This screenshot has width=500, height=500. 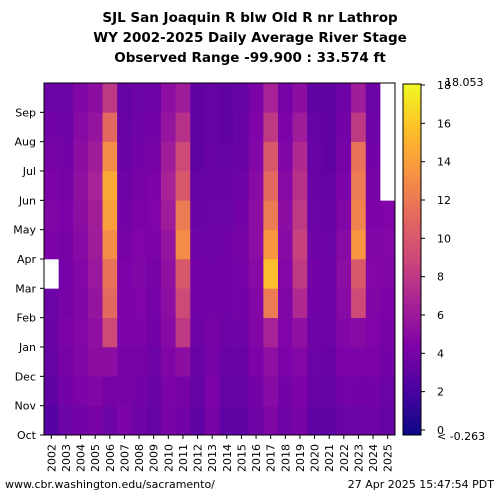 I want to click on heatmap-cell-2009-May, so click(x=154, y=215).